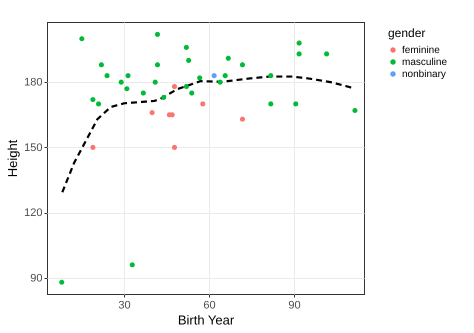 This screenshot has width=474, height=333. What do you see at coordinates (36, 278) in the screenshot?
I see `y-tick-label: 90` at bounding box center [36, 278].